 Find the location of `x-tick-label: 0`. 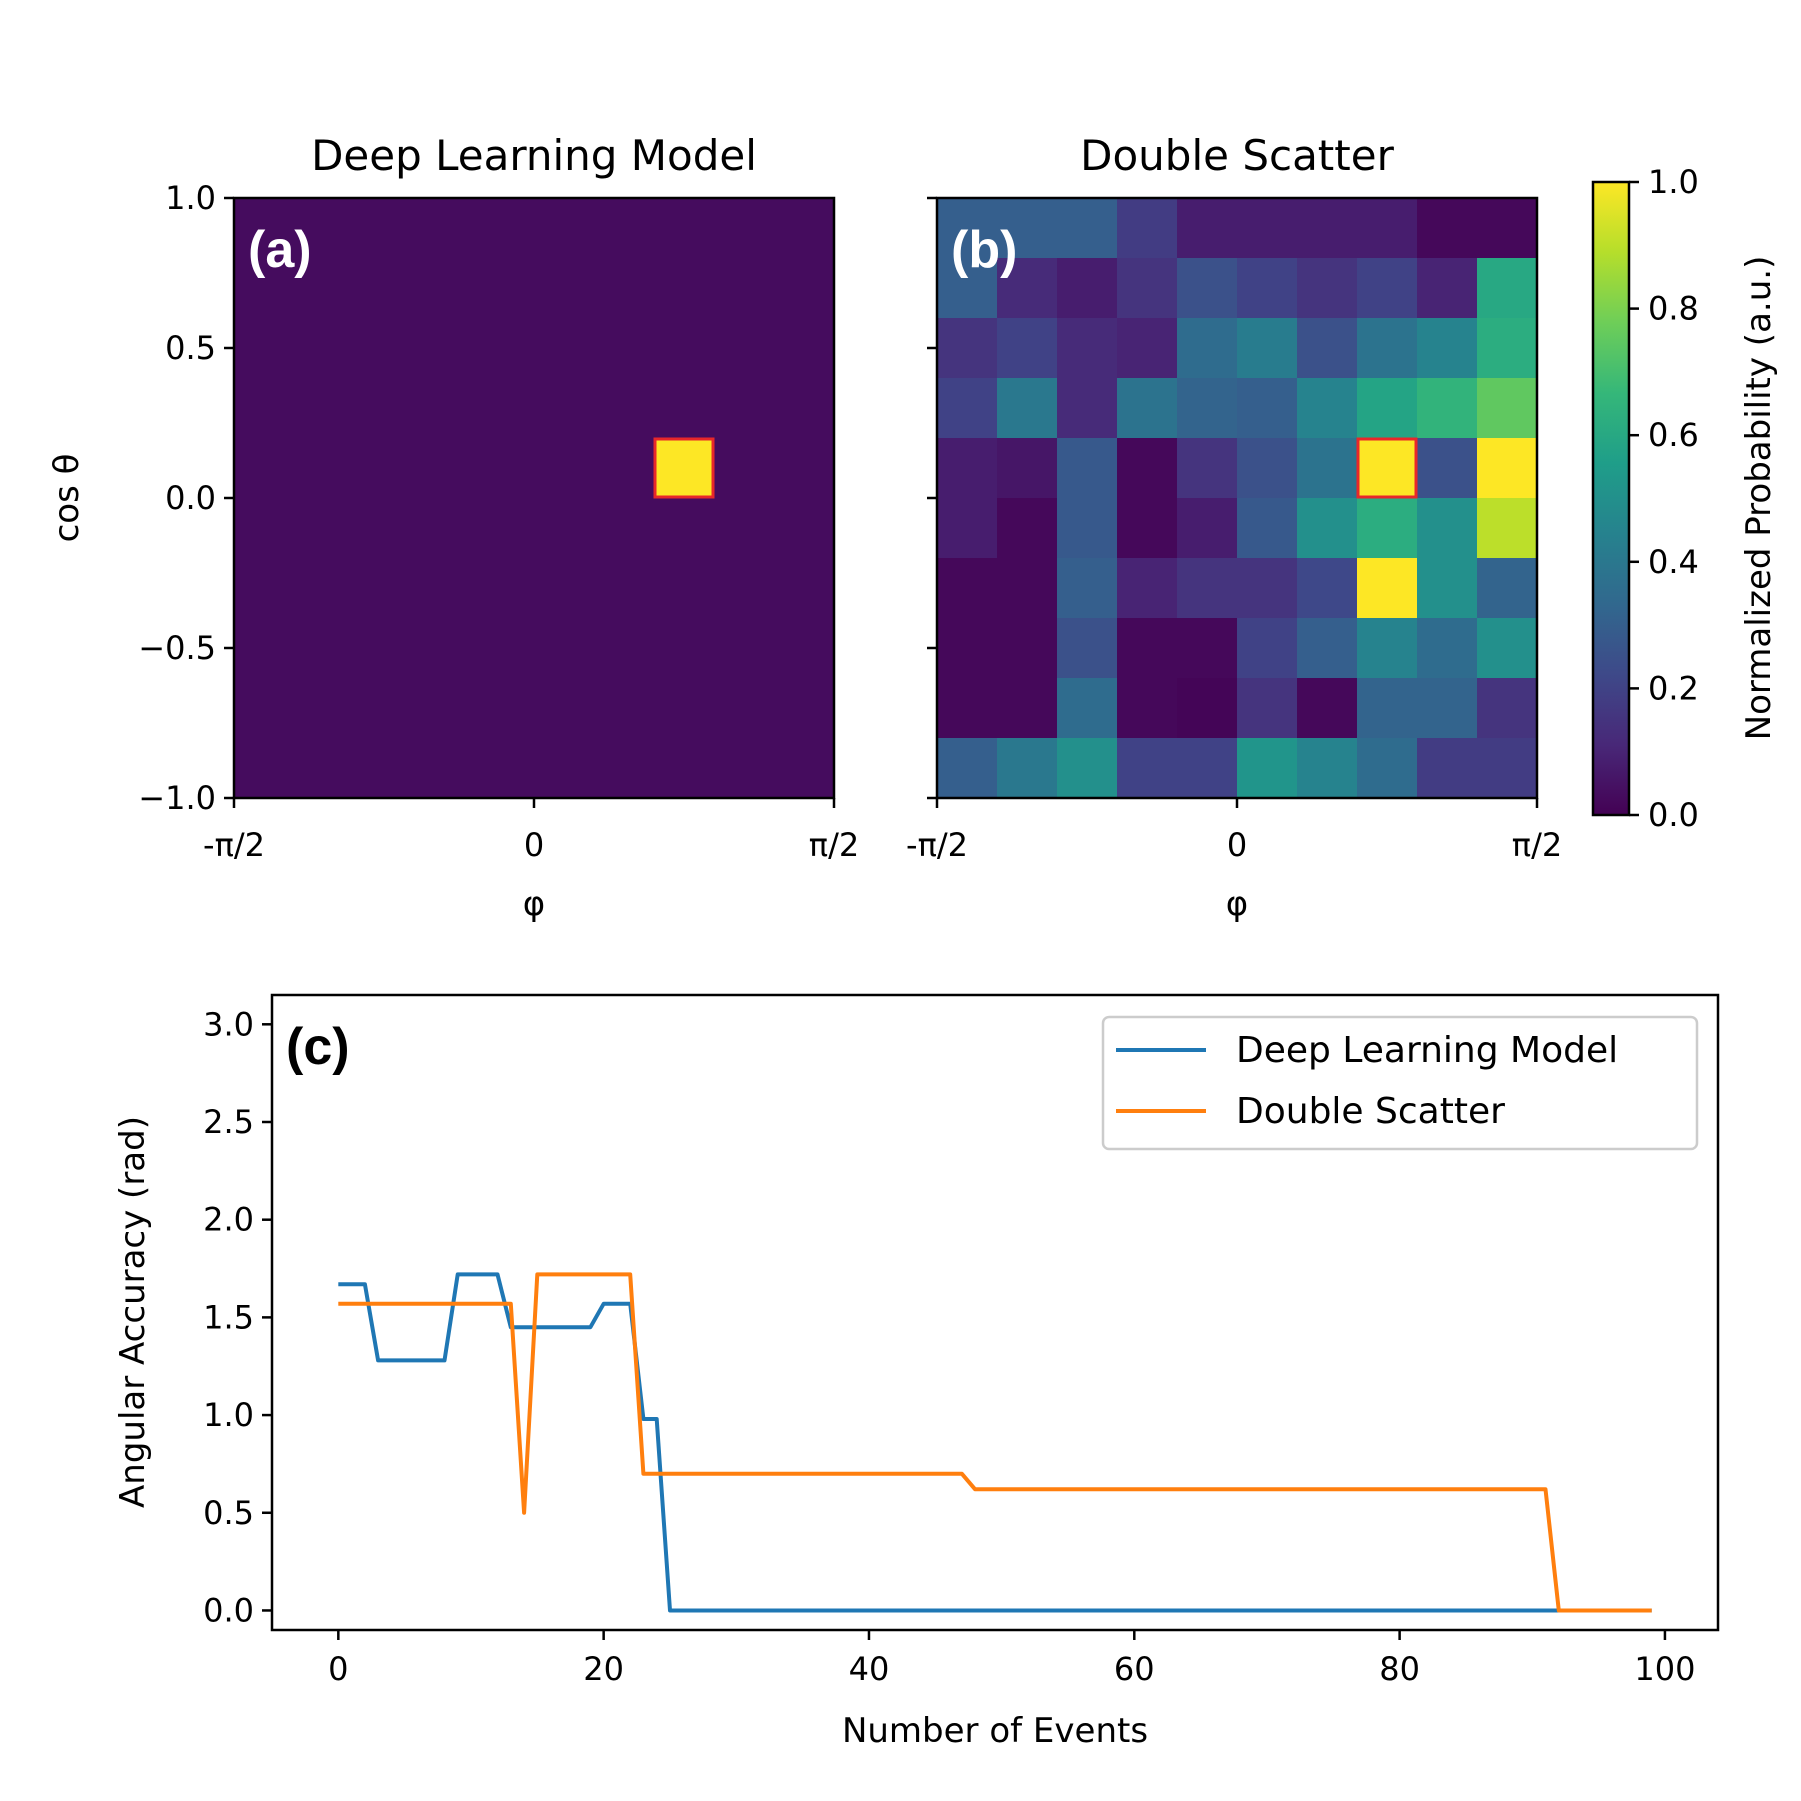

x-tick-label: 0 is located at coordinates (534, 845).